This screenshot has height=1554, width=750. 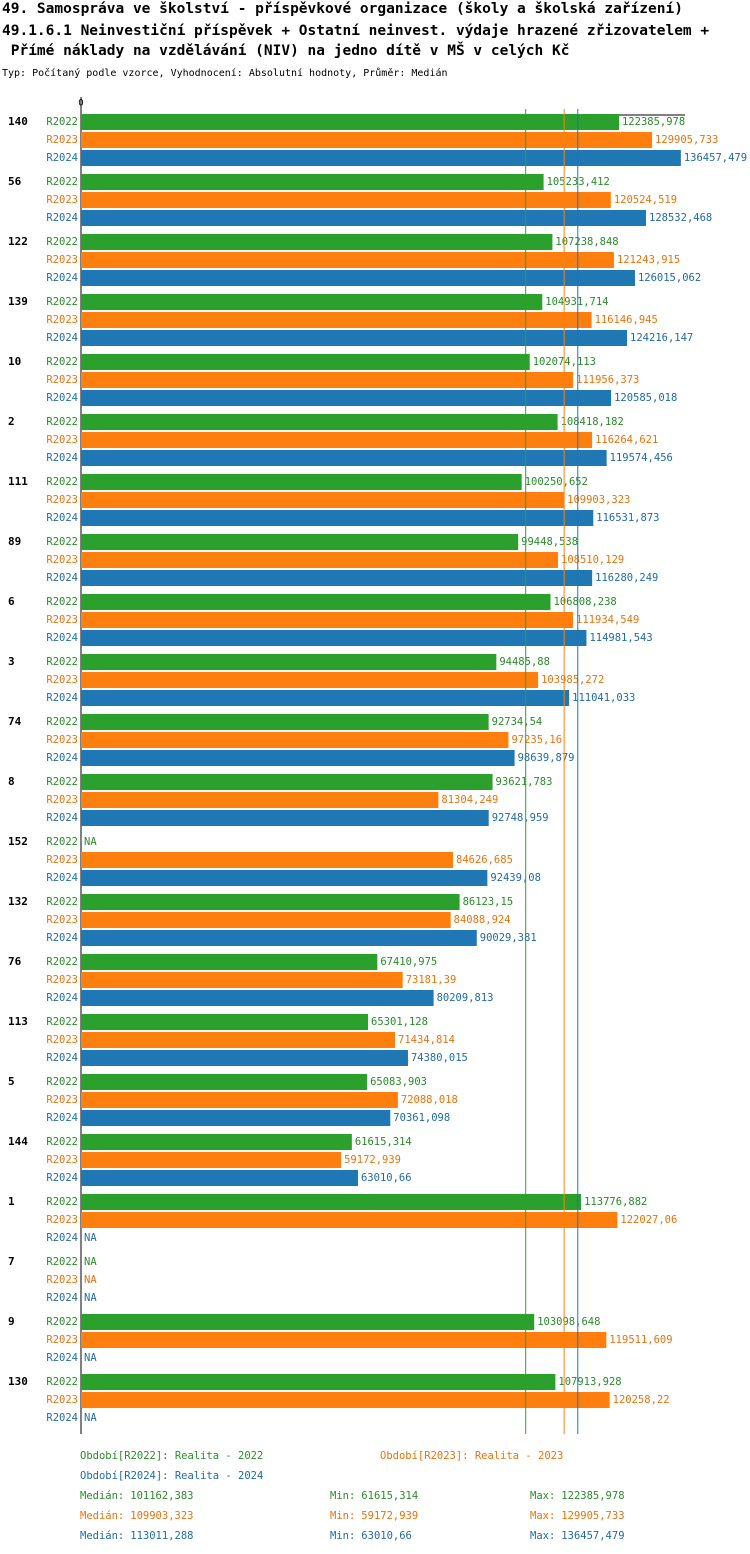 I want to click on value-label: 116264,621, so click(x=626, y=440).